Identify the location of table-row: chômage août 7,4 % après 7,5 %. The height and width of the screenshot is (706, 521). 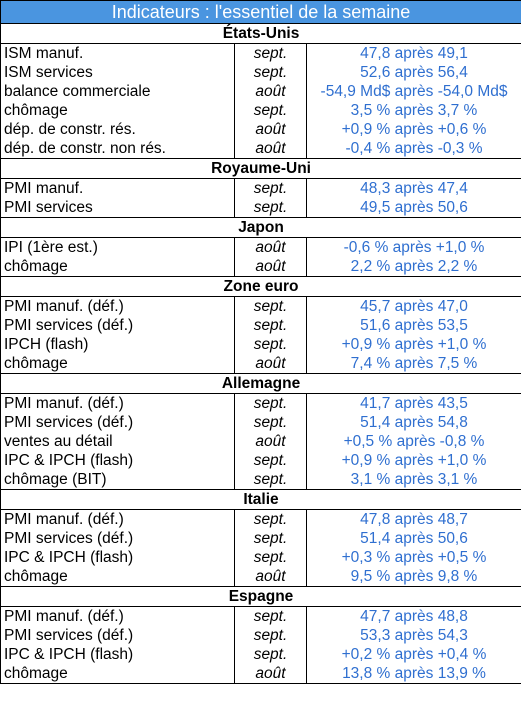
(260, 364).